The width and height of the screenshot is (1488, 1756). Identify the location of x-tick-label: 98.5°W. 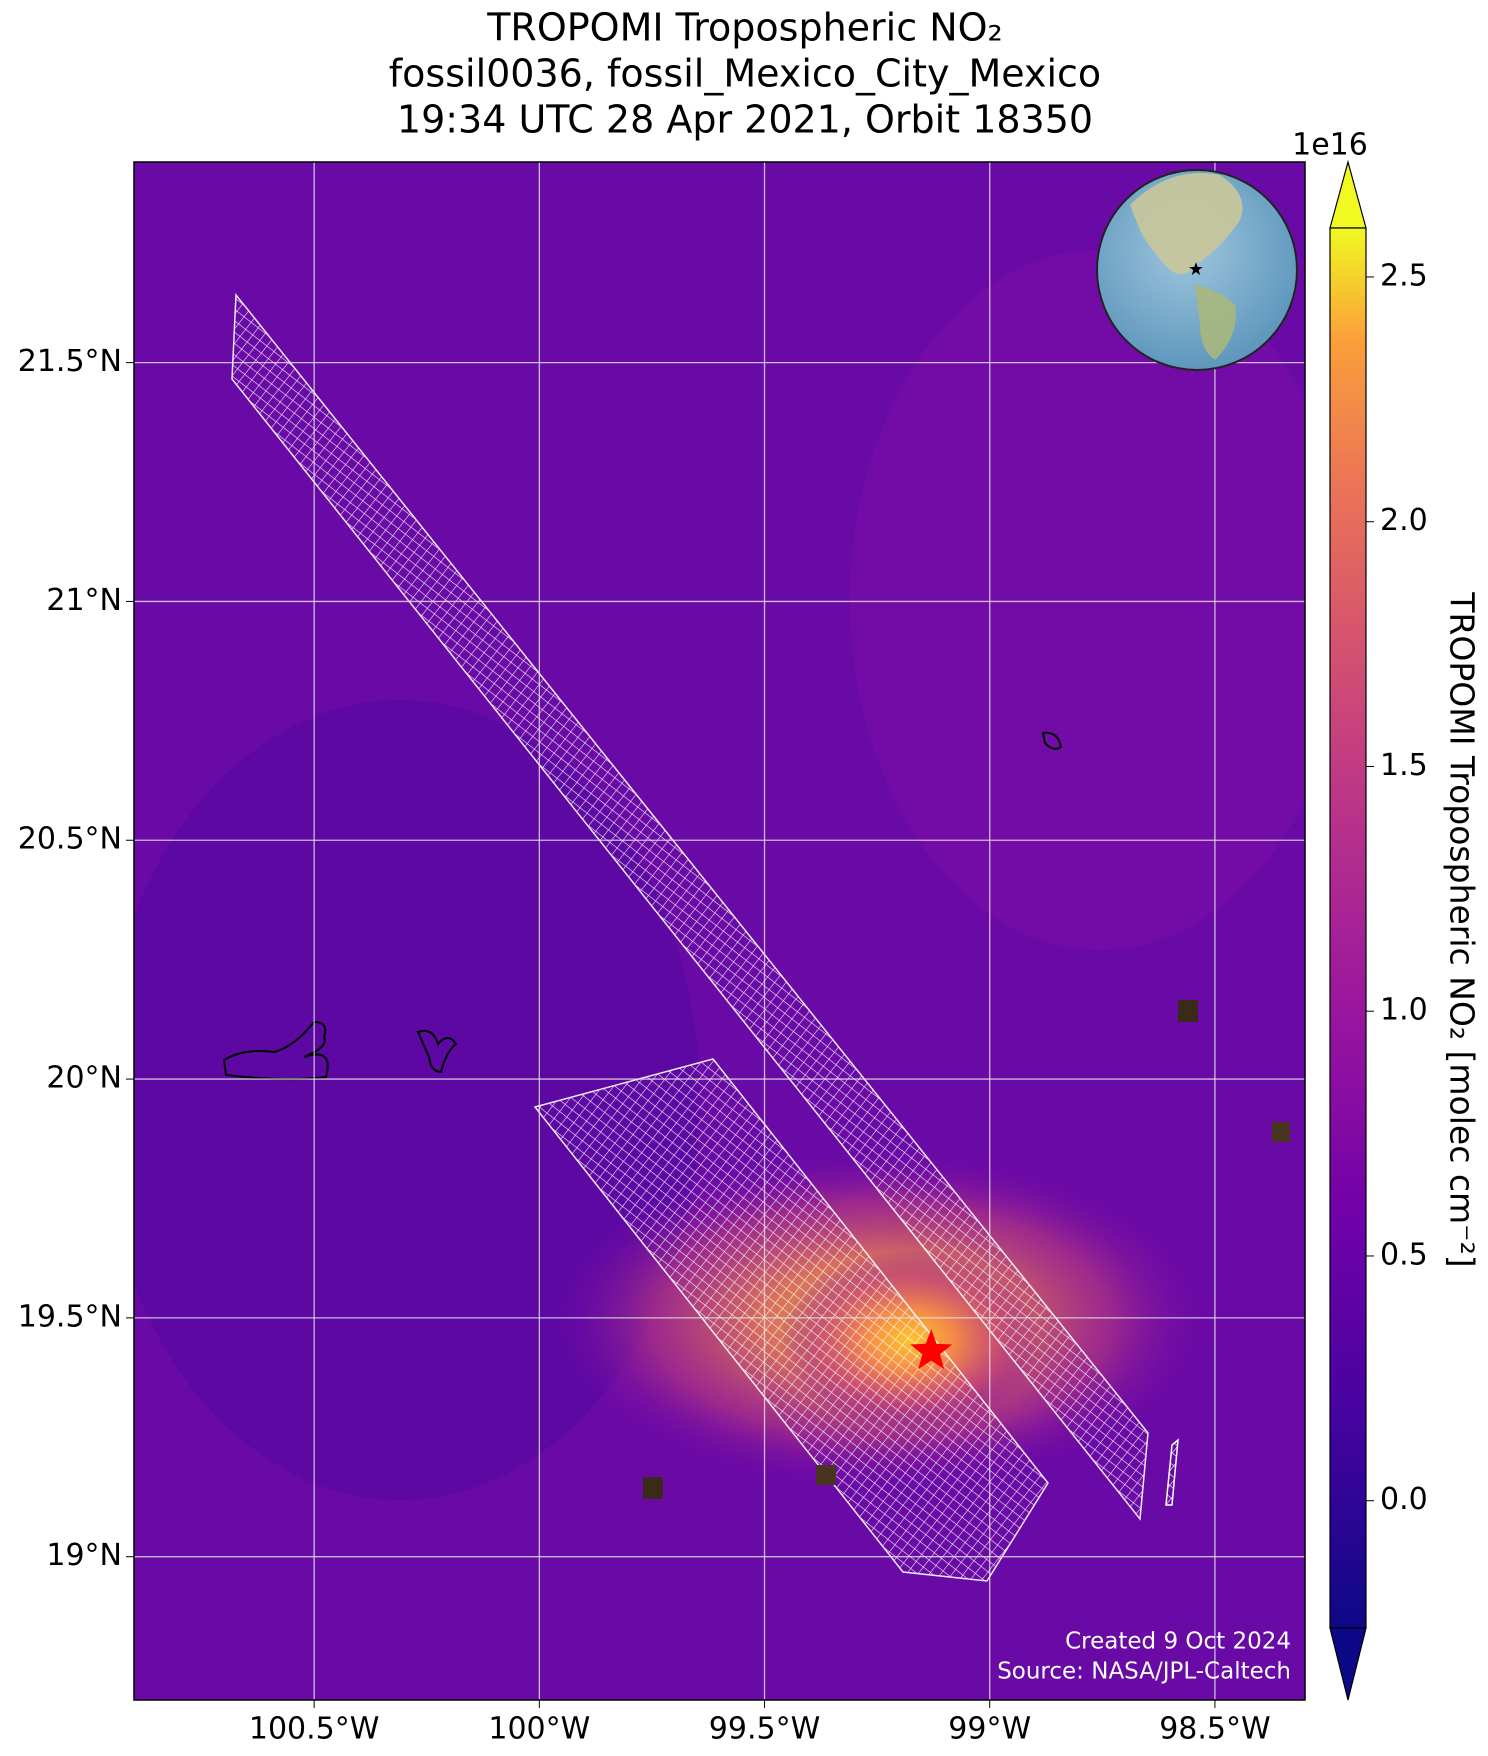
(1214, 1729).